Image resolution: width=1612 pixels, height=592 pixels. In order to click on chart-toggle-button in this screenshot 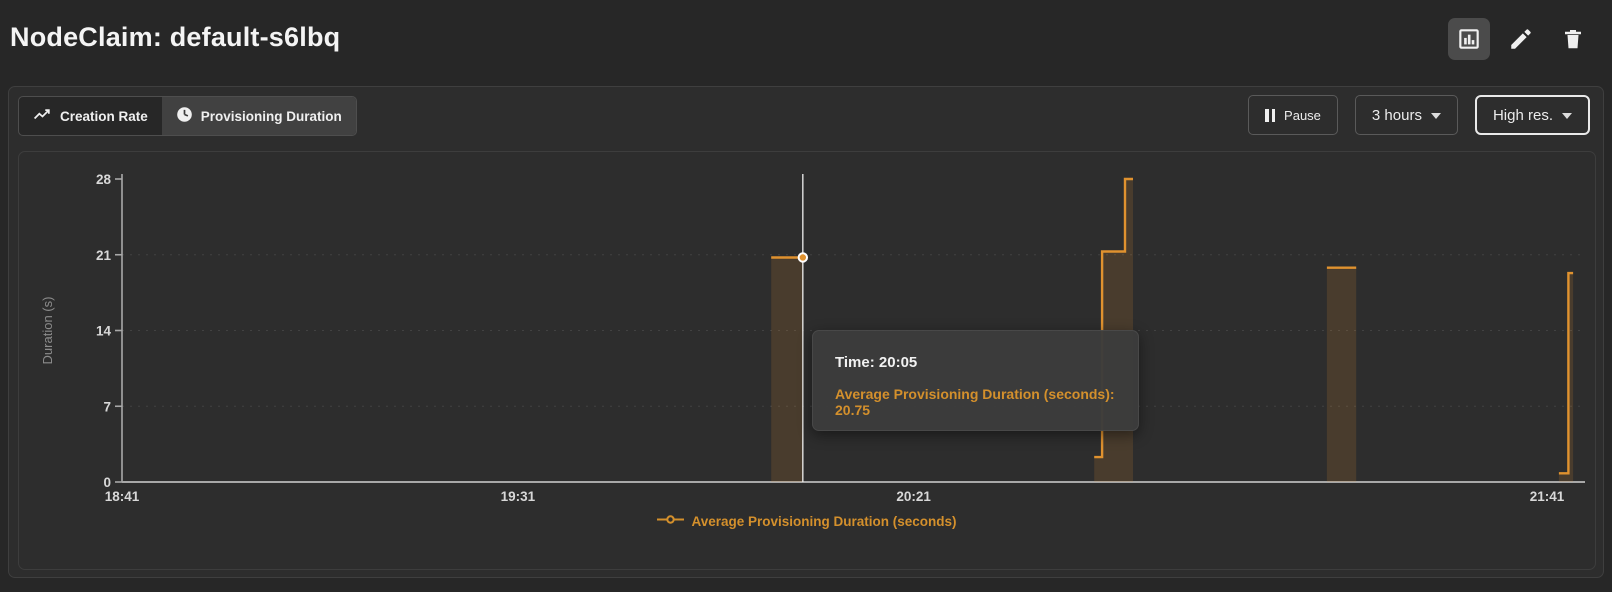, I will do `click(1469, 39)`.